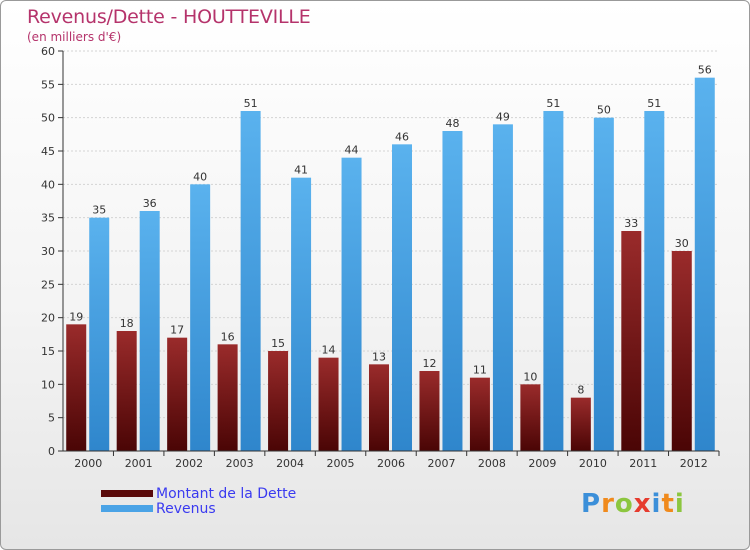  What do you see at coordinates (341, 463) in the screenshot?
I see `x-tick-label: 2005` at bounding box center [341, 463].